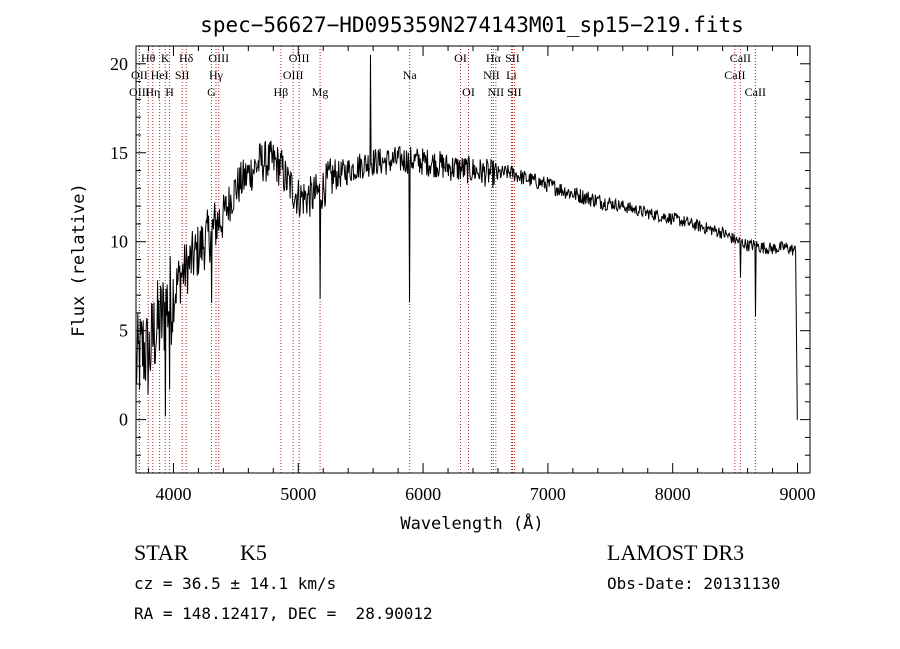 This screenshot has width=900, height=649. What do you see at coordinates (320, 92) in the screenshot?
I see `spectral-line-label: Mg` at bounding box center [320, 92].